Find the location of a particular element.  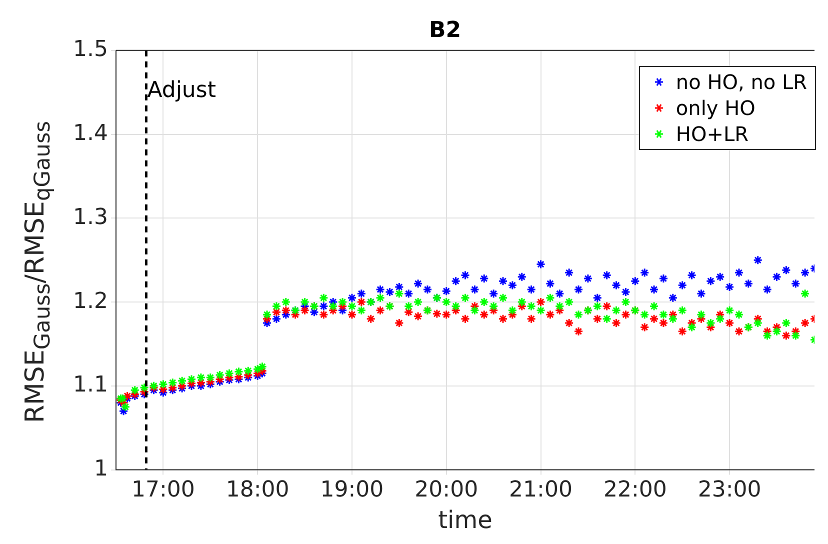

x-tick-label: 17:00 is located at coordinates (163, 490).